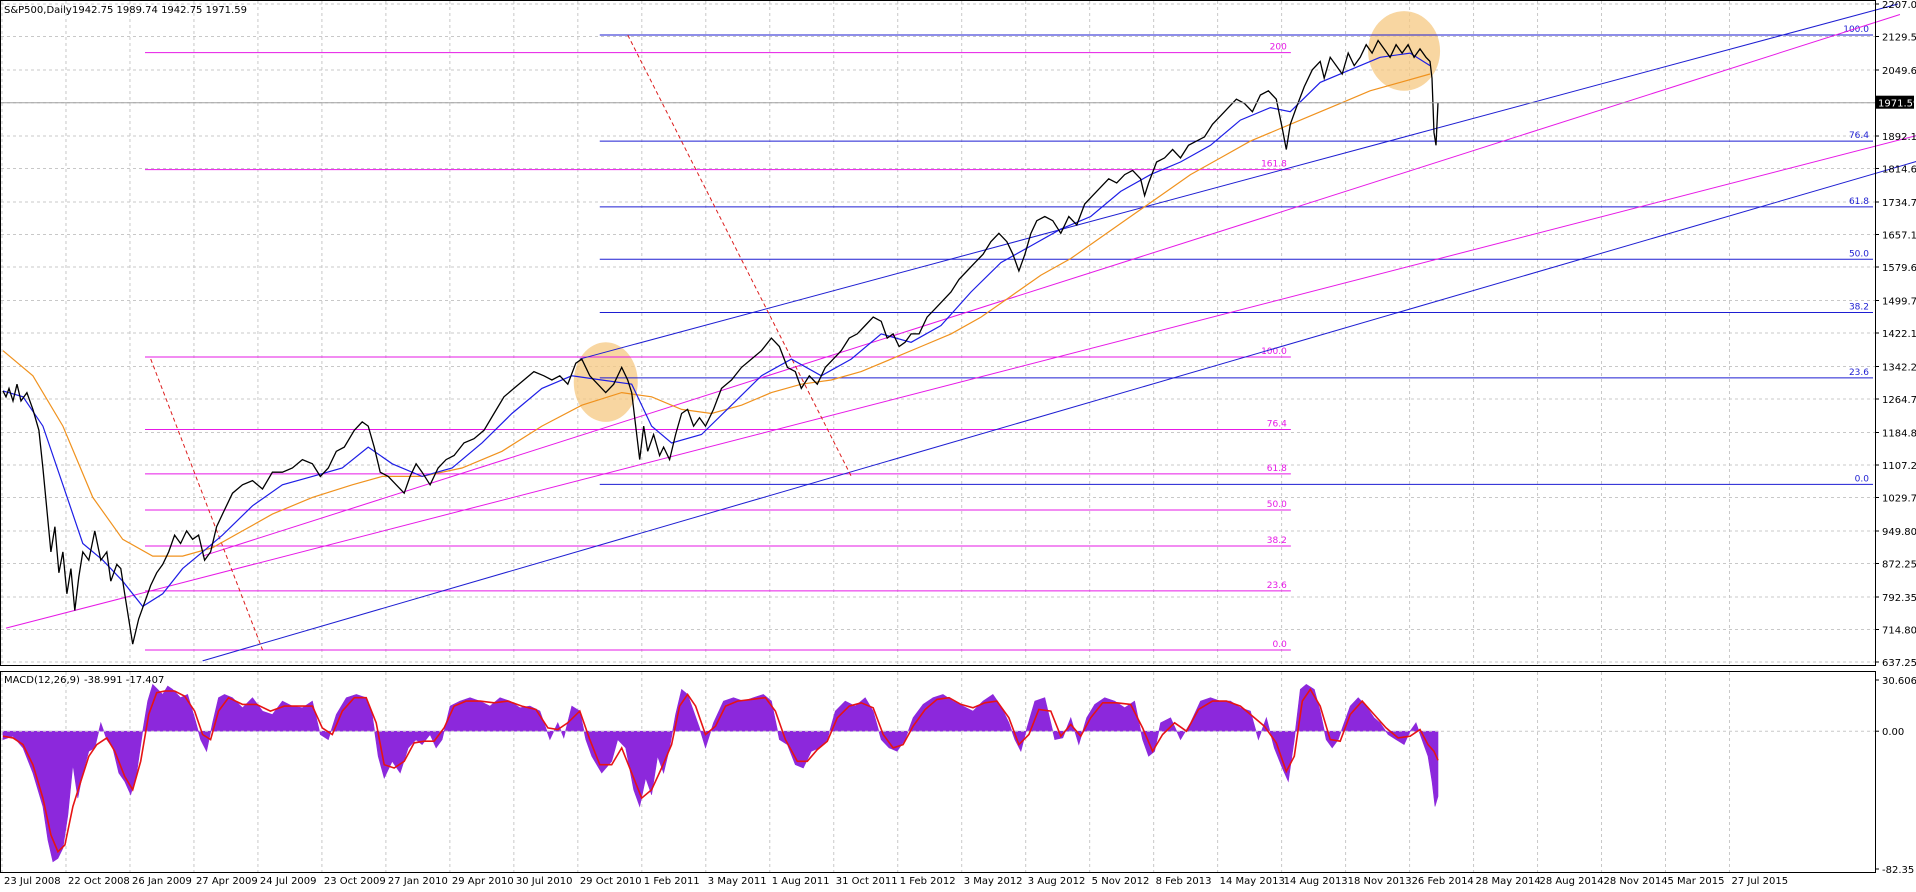 The height and width of the screenshot is (892, 1916). What do you see at coordinates (1899, 301) in the screenshot?
I see `y-tick-label: 1499.70` at bounding box center [1899, 301].